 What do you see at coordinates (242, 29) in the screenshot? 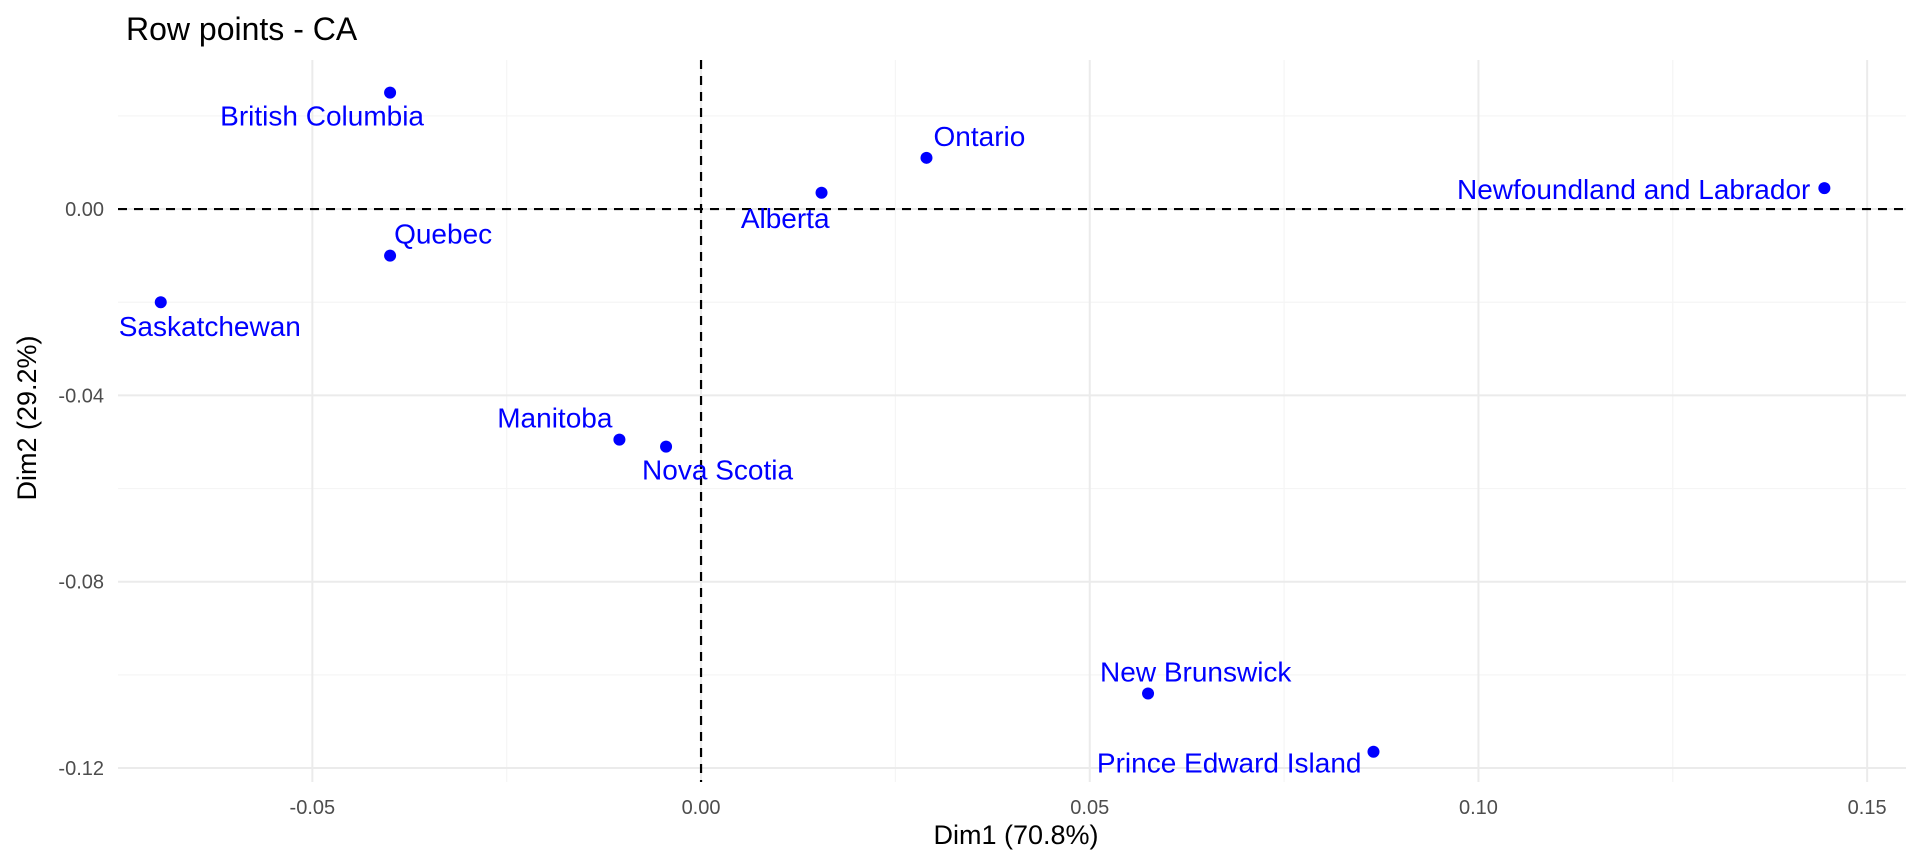
I see `chart-title: Row points - CA` at bounding box center [242, 29].